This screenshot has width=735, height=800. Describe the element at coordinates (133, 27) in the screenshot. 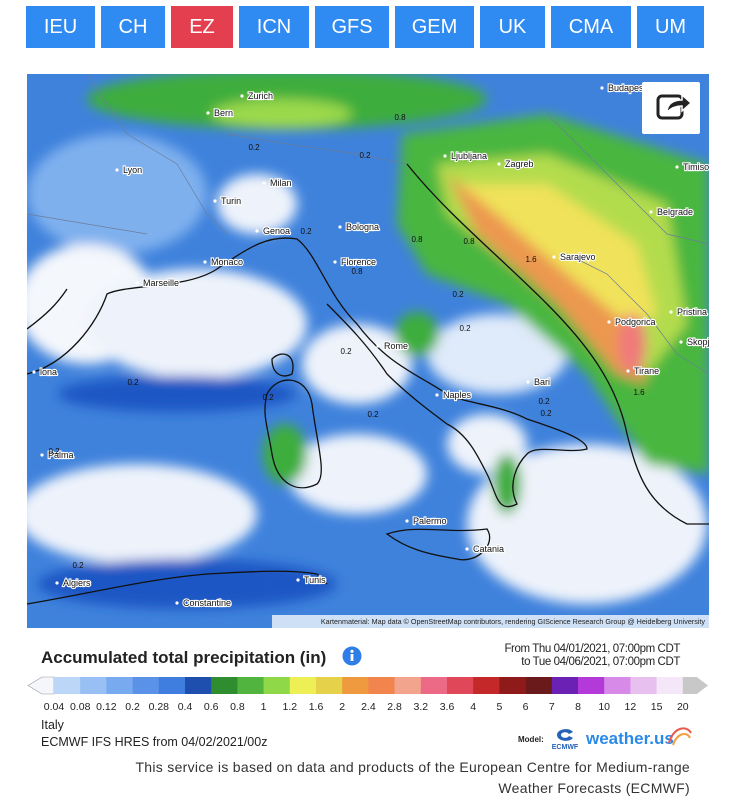

I see `tab: CH` at that location.